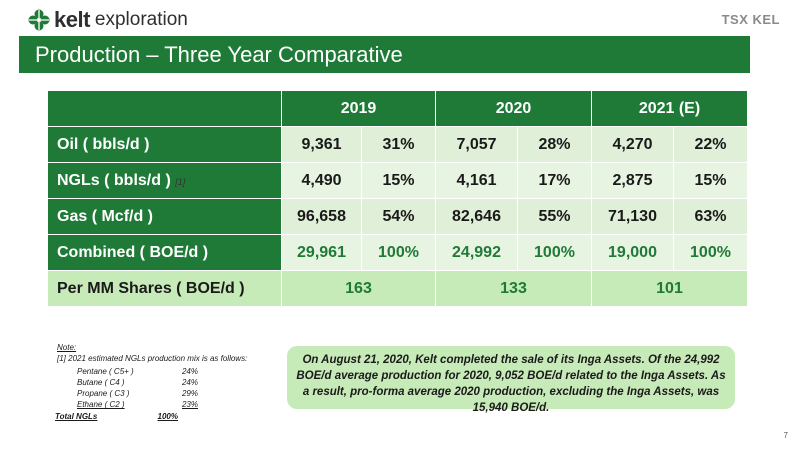  I want to click on table-cell: 9,361, so click(321, 144).